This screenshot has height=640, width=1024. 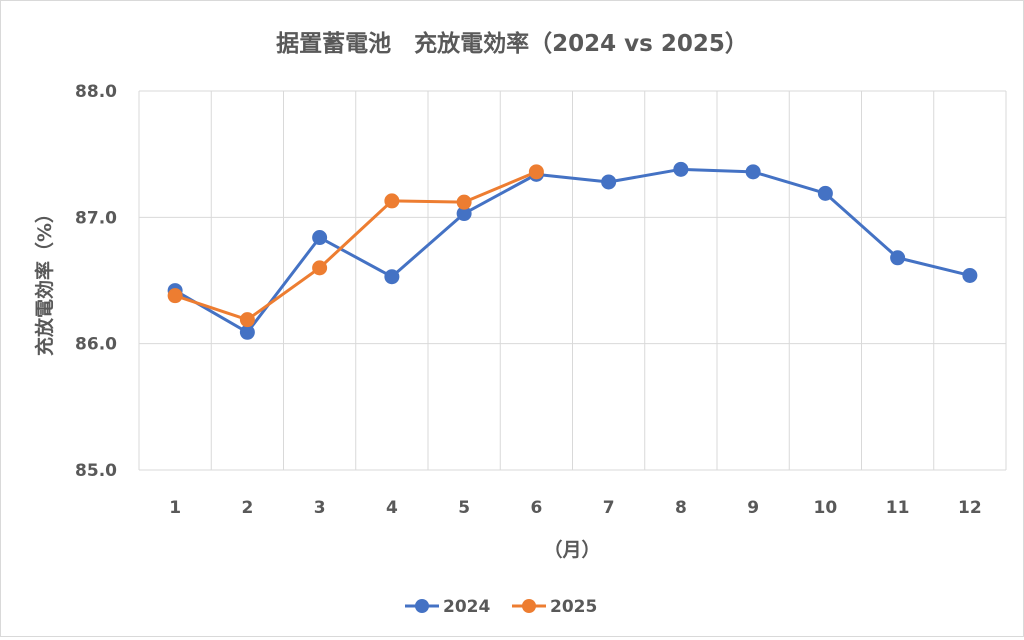 What do you see at coordinates (96, 281) in the screenshot?
I see `y-axis-ticks: 85.0 86.0 87.0 88.0` at bounding box center [96, 281].